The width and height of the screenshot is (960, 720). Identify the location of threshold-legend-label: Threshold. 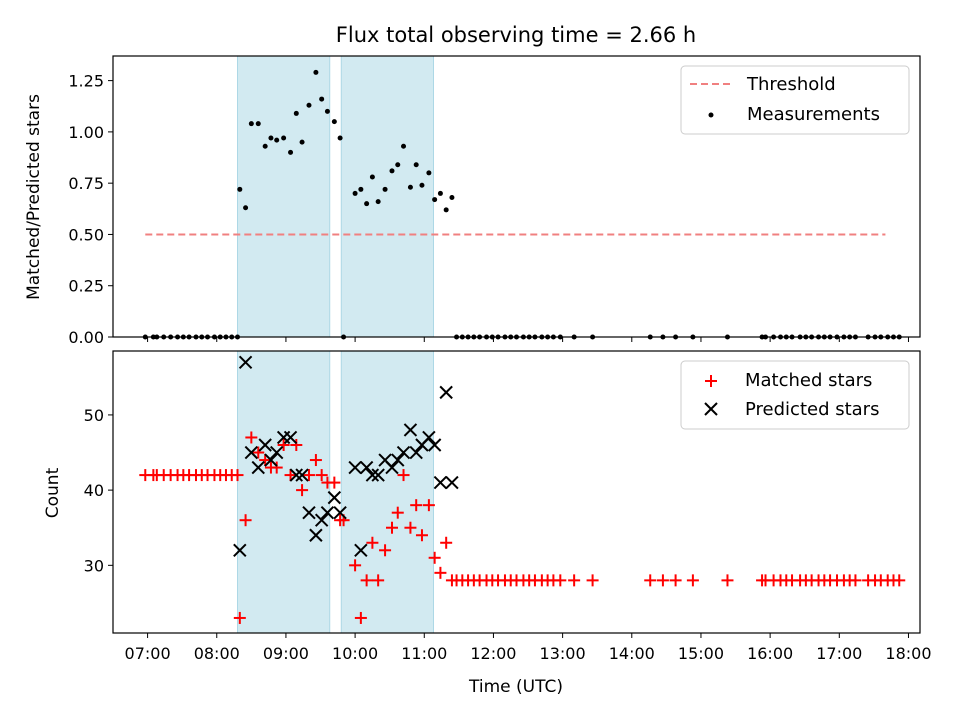
(791, 84).